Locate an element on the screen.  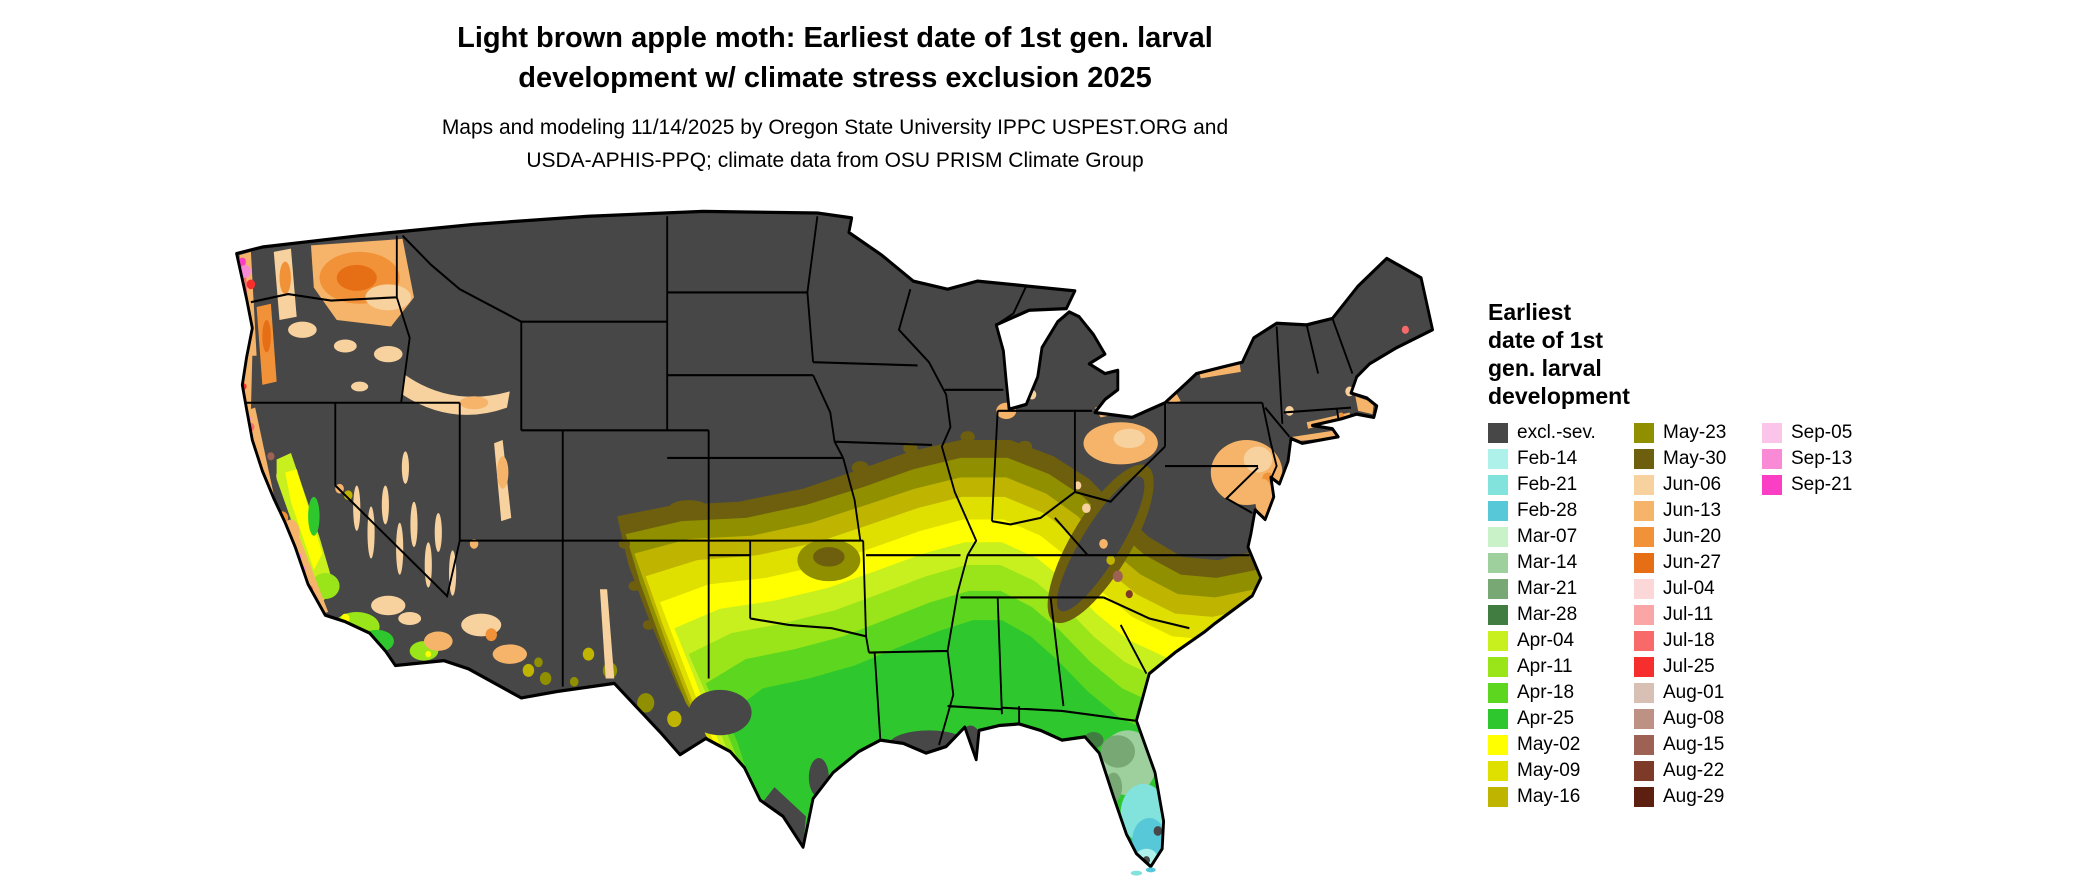
legend-item: Mar-14 is located at coordinates (1561, 563).